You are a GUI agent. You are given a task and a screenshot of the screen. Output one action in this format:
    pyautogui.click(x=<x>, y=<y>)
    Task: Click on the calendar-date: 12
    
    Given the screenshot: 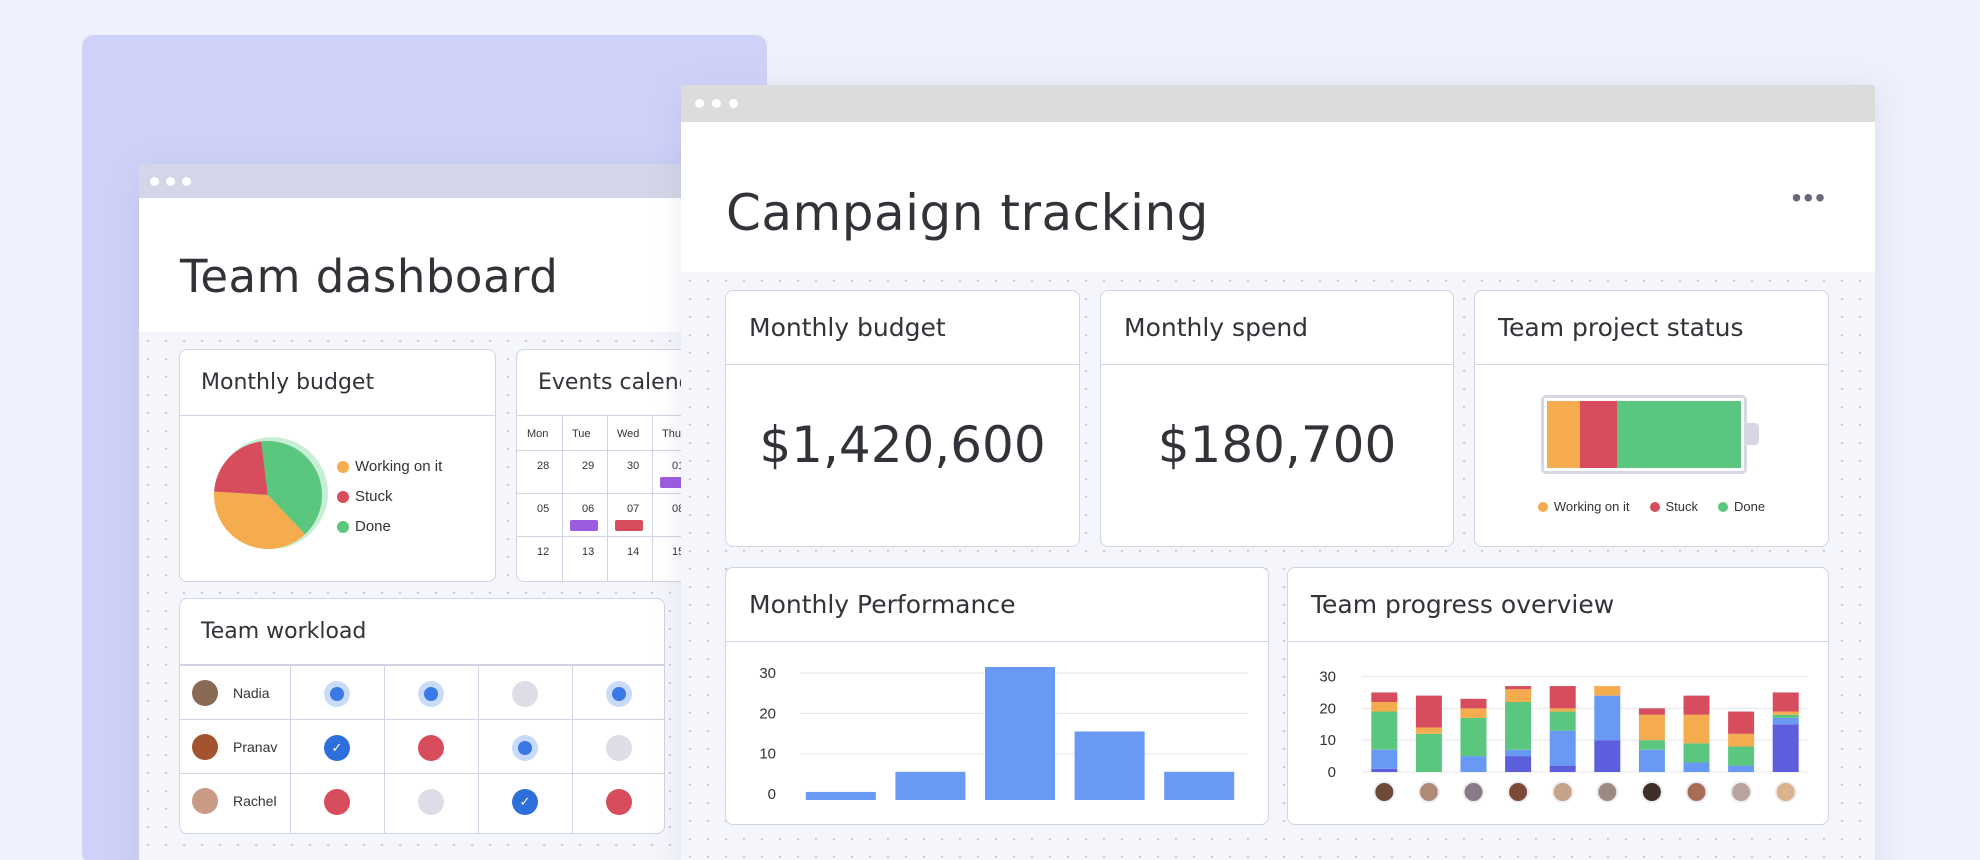 What is the action you would take?
    pyautogui.click(x=543, y=552)
    